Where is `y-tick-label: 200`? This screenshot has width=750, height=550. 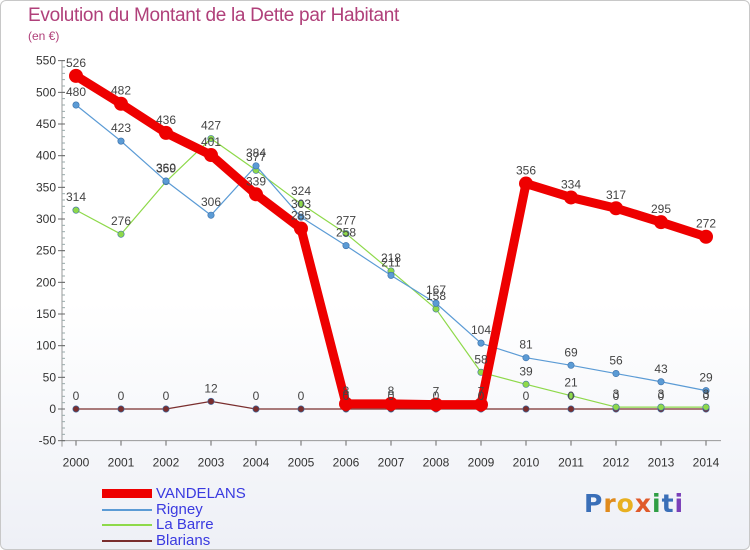 y-tick-label: 200 is located at coordinates (46, 282).